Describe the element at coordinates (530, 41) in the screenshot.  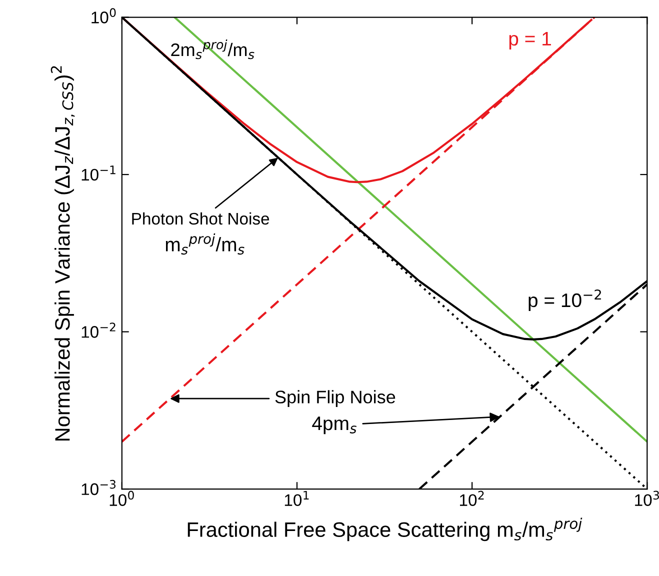
I see `annotation: p = 1` at that location.